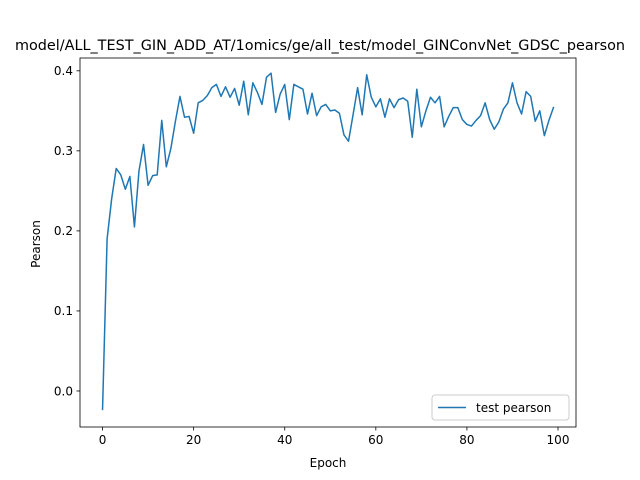 The height and width of the screenshot is (480, 640). I want to click on y-tick-label: 0.1, so click(63, 311).